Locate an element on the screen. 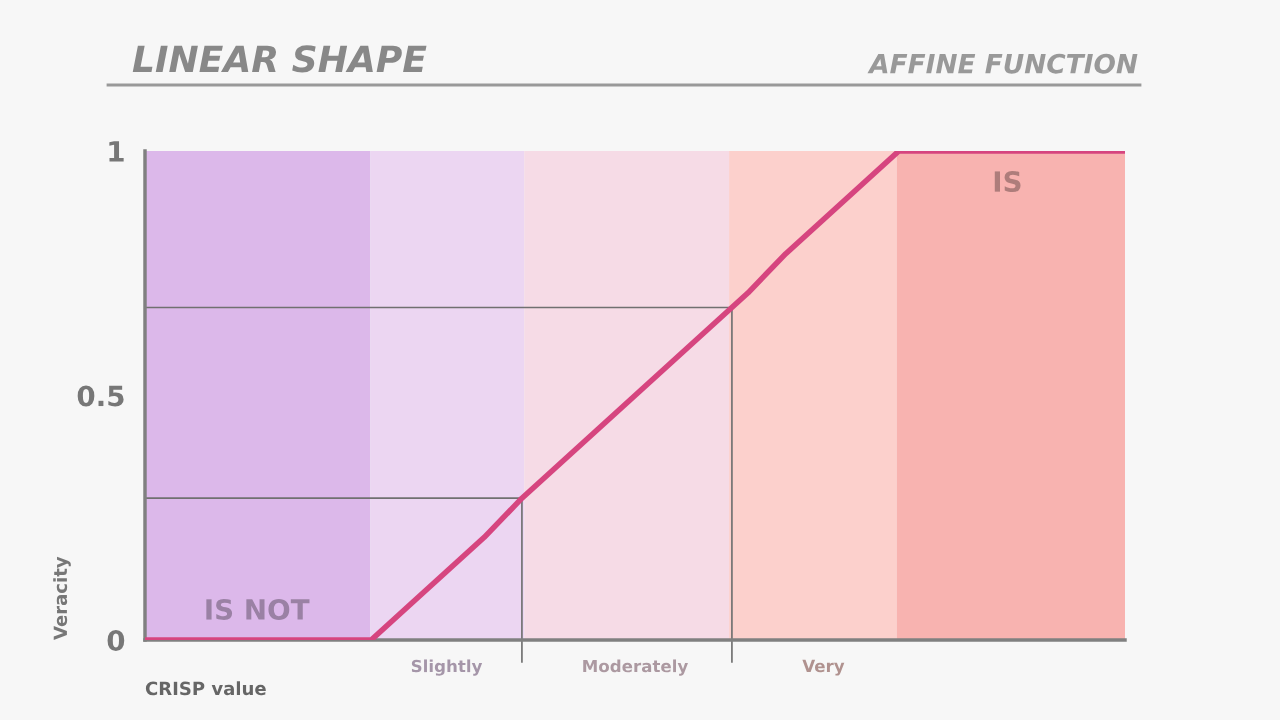  annotation: IS NOT is located at coordinates (258, 609).